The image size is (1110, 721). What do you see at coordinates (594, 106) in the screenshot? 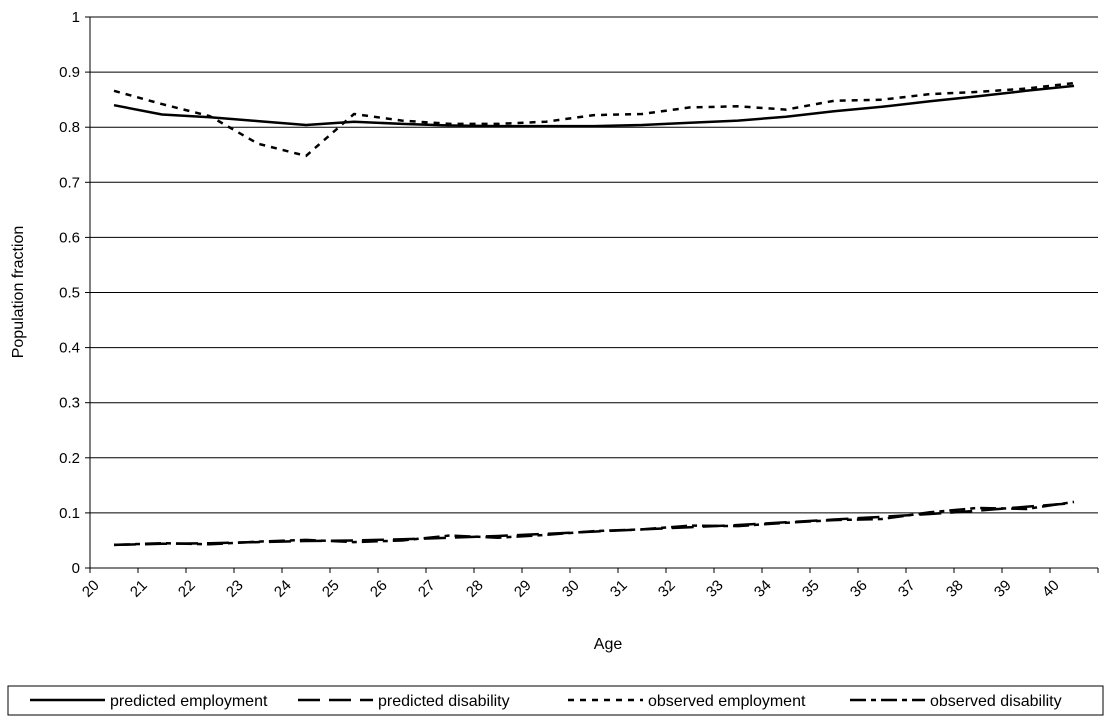
I see `series-line-predicted-employment` at bounding box center [594, 106].